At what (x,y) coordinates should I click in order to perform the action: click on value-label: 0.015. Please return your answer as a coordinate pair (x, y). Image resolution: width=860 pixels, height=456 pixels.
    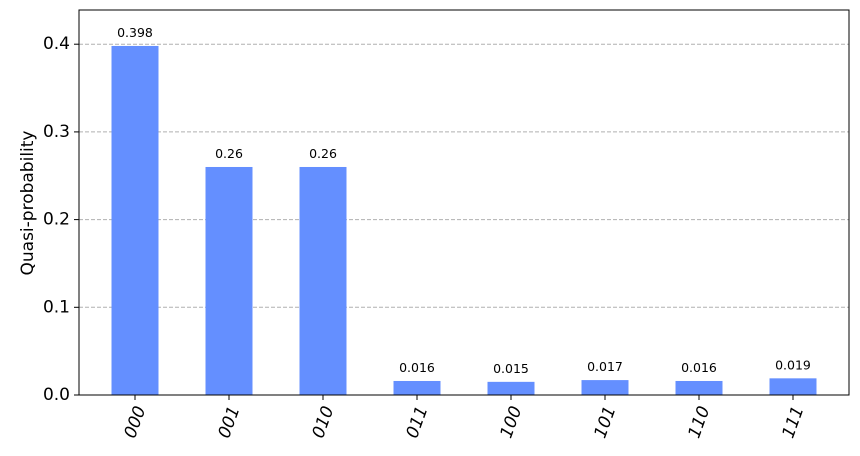
    Looking at the image, I should click on (511, 368).